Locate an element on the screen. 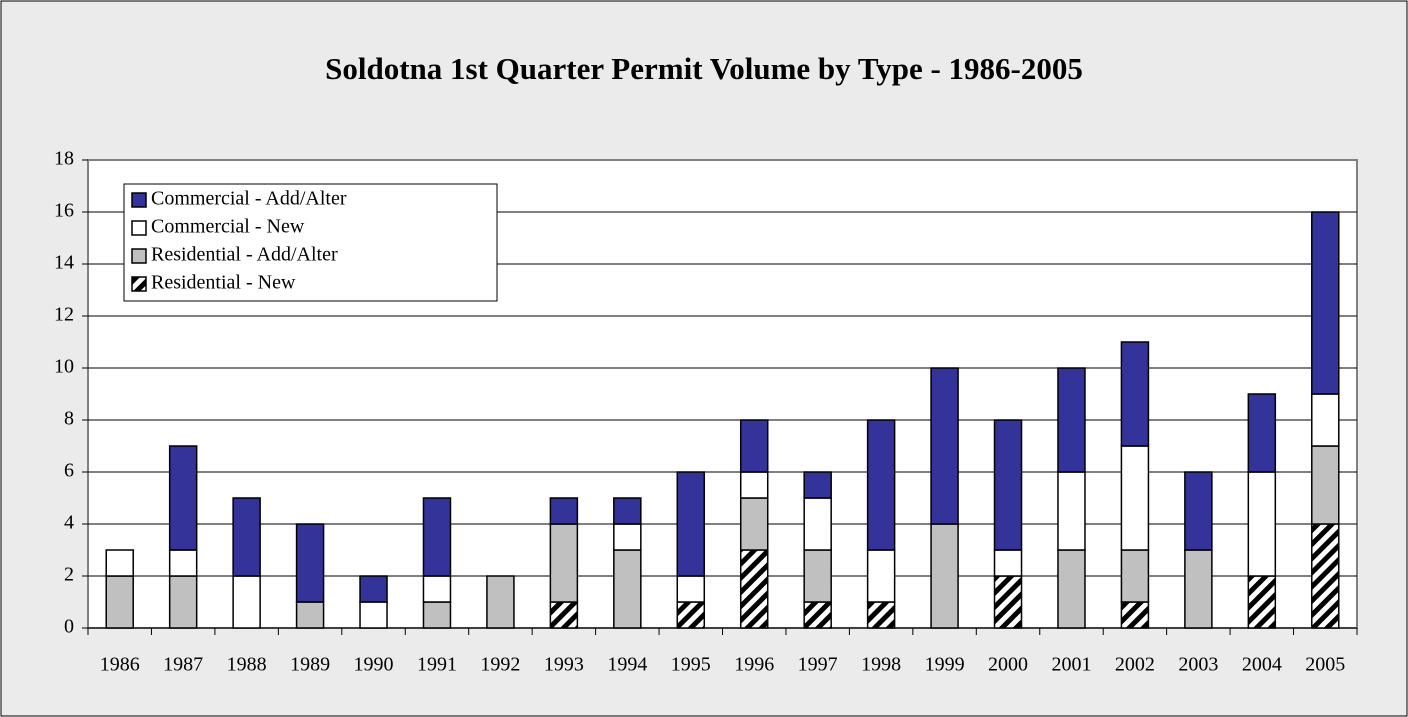 The width and height of the screenshot is (1408, 717). y-tick-label: 4 is located at coordinates (69, 523).